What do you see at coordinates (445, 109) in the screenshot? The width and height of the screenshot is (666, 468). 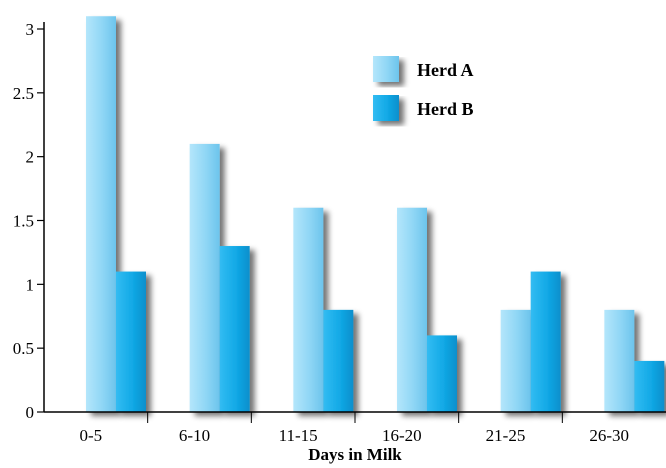 I see `legend-label-herd-b: Herd B` at bounding box center [445, 109].